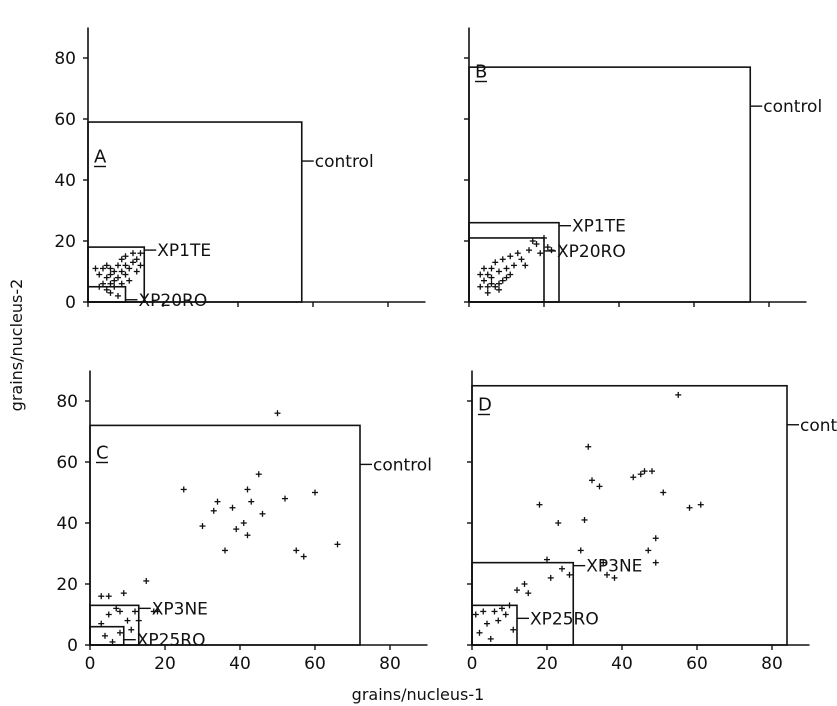  What do you see at coordinates (173, 301) in the screenshot?
I see `box-label: XP20RO` at bounding box center [173, 301].